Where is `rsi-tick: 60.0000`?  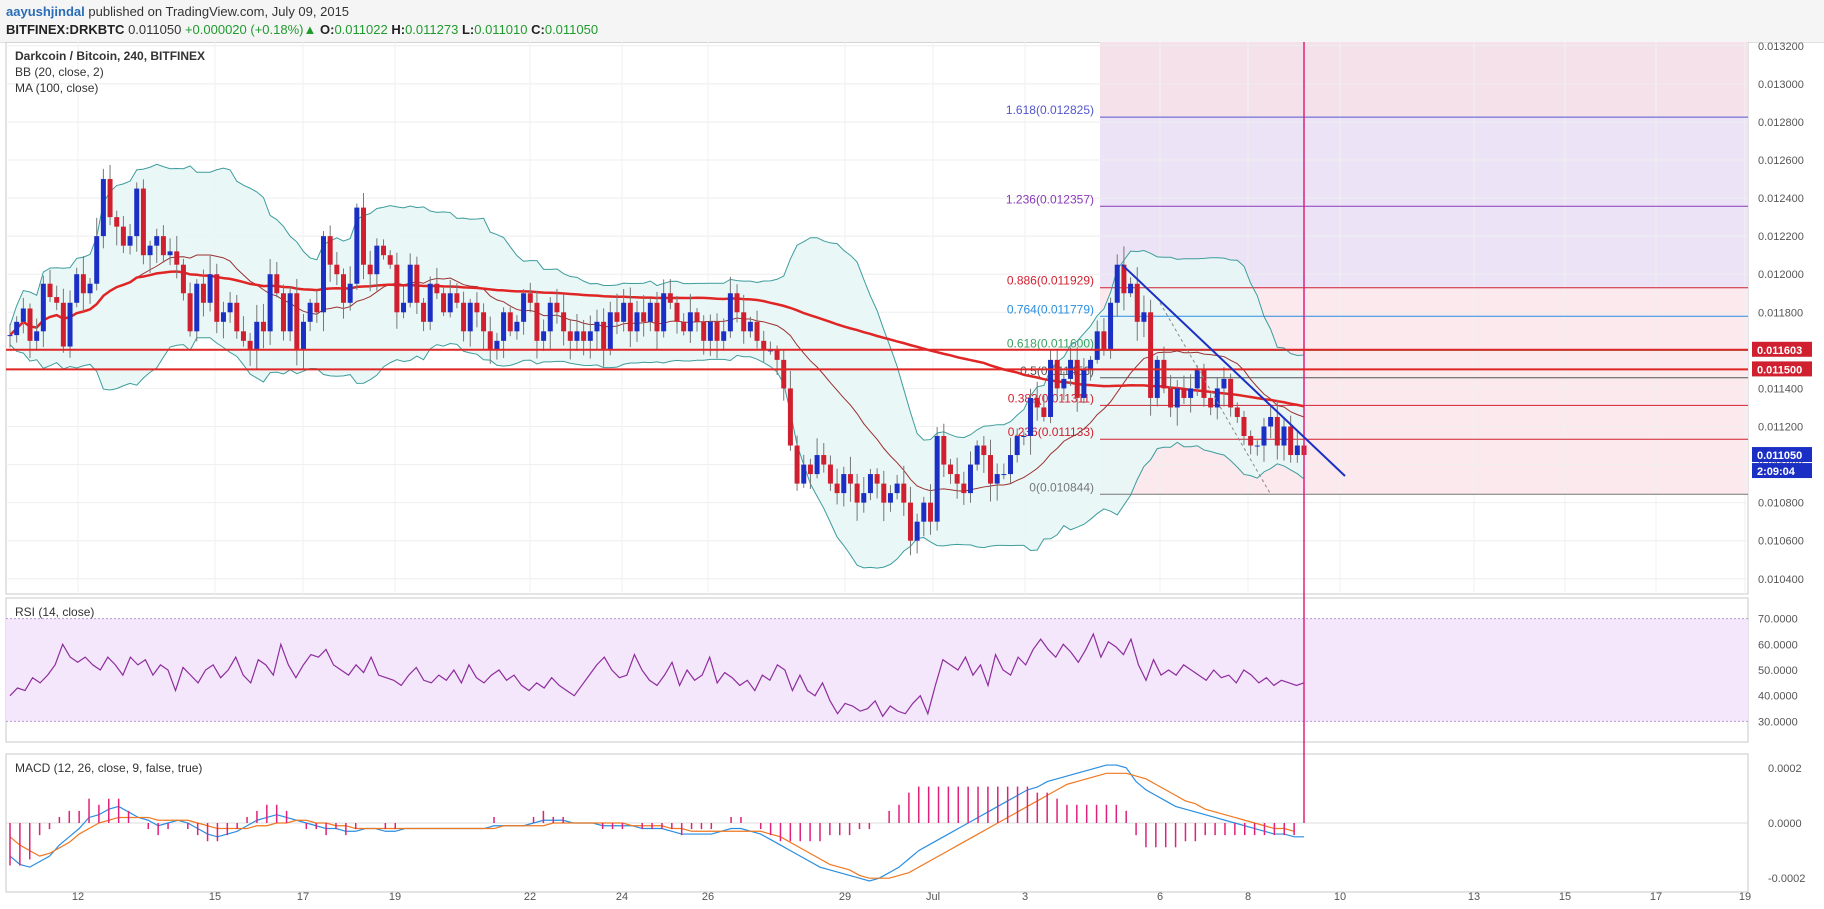
rsi-tick: 60.0000 is located at coordinates (1778, 645).